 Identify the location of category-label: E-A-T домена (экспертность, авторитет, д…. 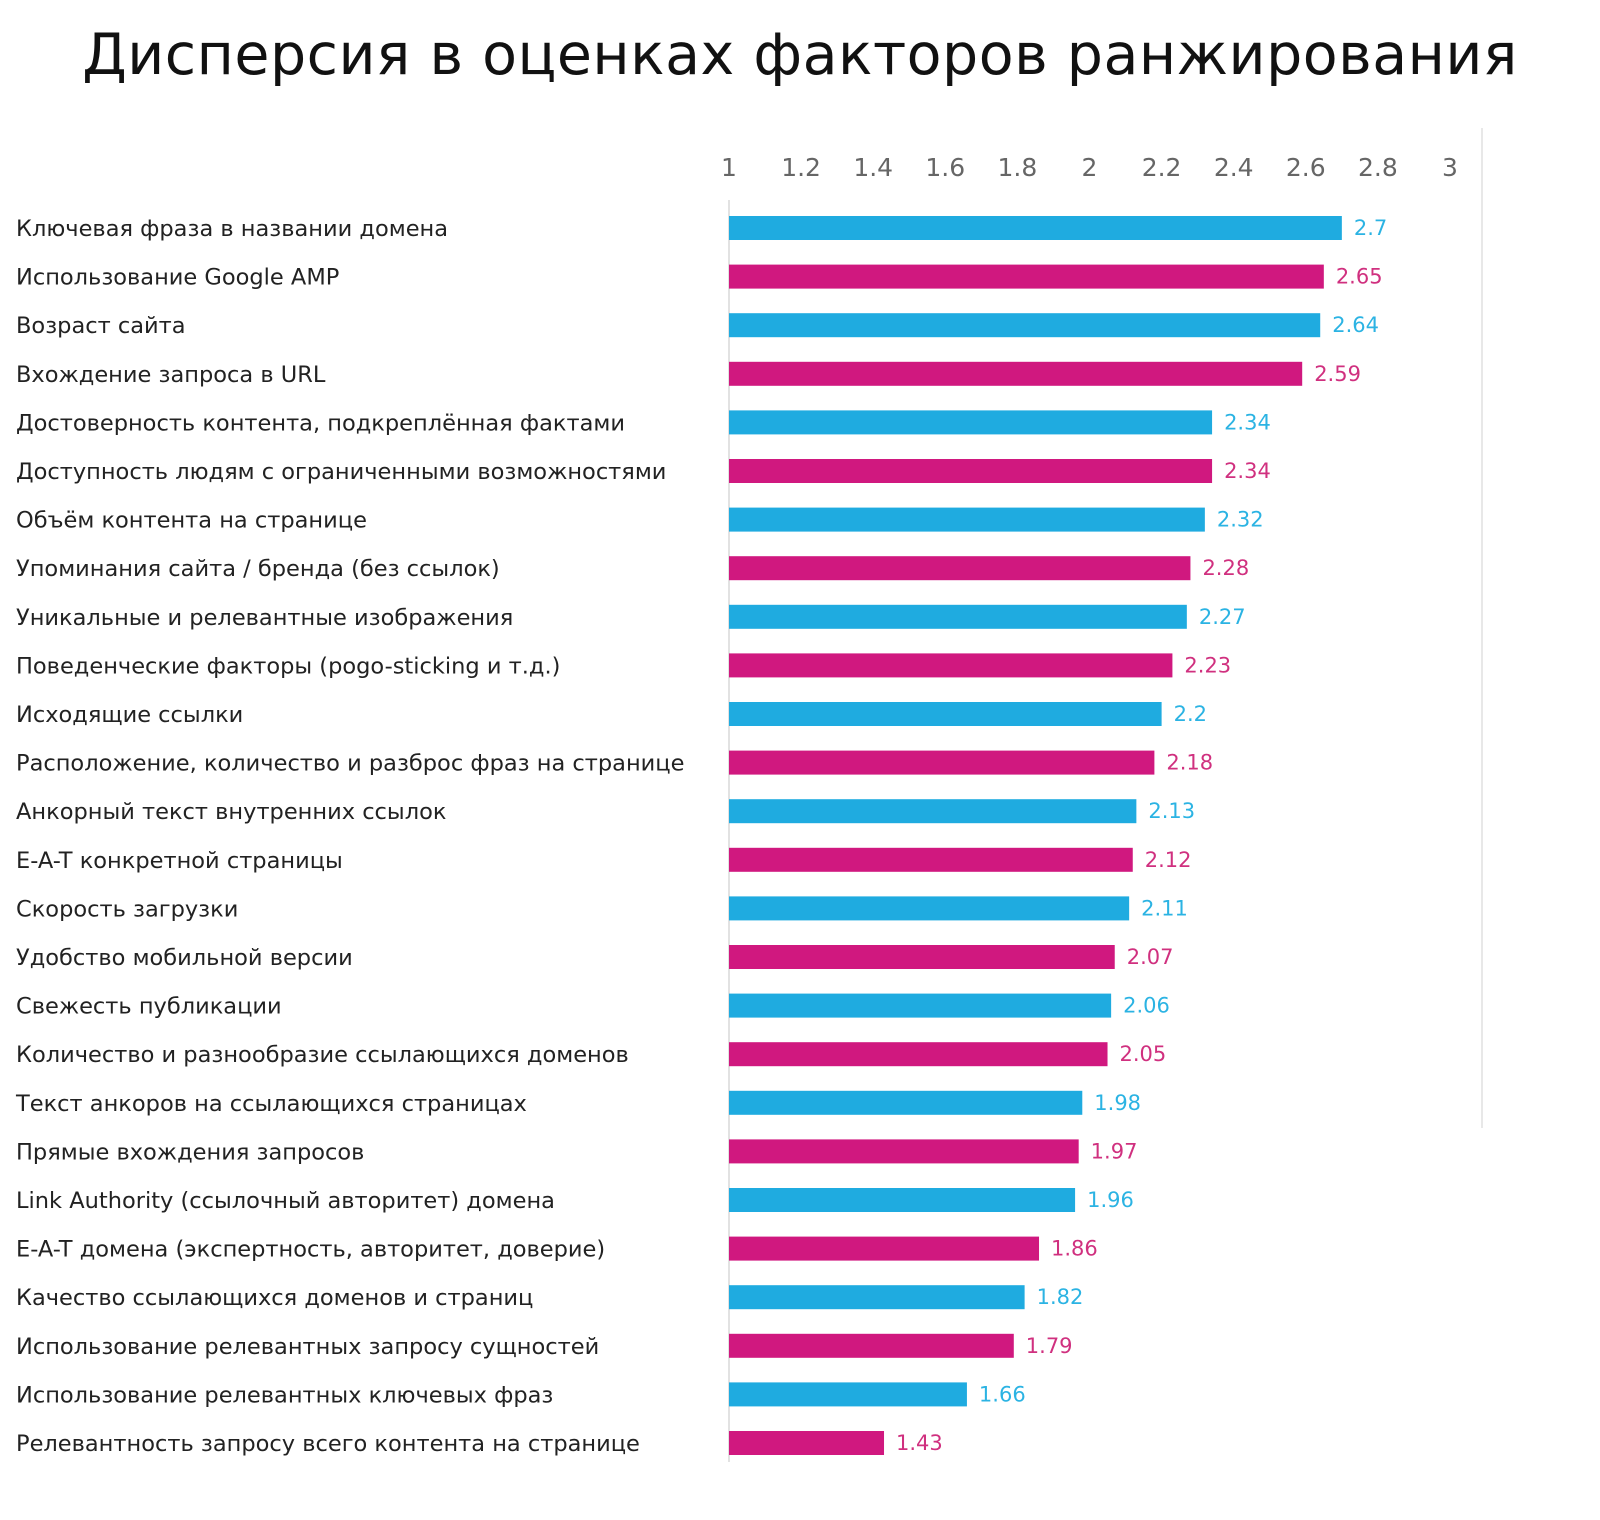
(310, 1250).